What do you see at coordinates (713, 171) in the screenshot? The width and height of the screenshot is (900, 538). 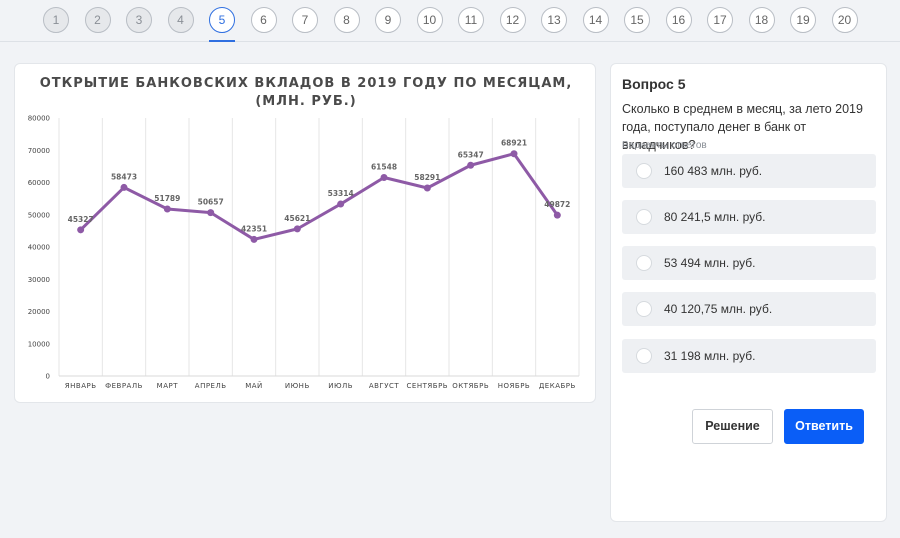 I see `answer-option-label: 160 483 млн. руб.` at bounding box center [713, 171].